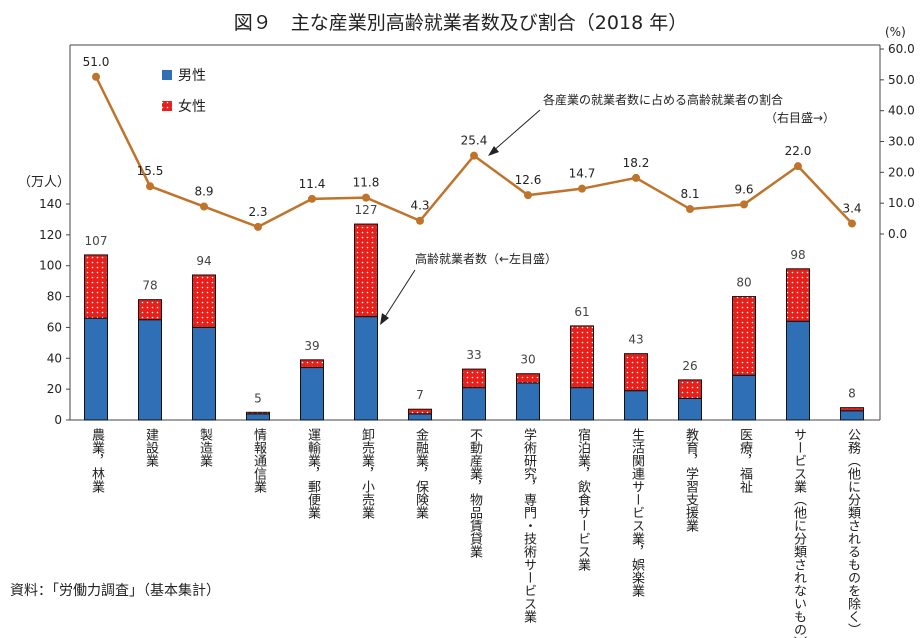 The width and height of the screenshot is (921, 638). Describe the element at coordinates (167, 106) in the screenshot. I see `legend-female-swatch` at that location.